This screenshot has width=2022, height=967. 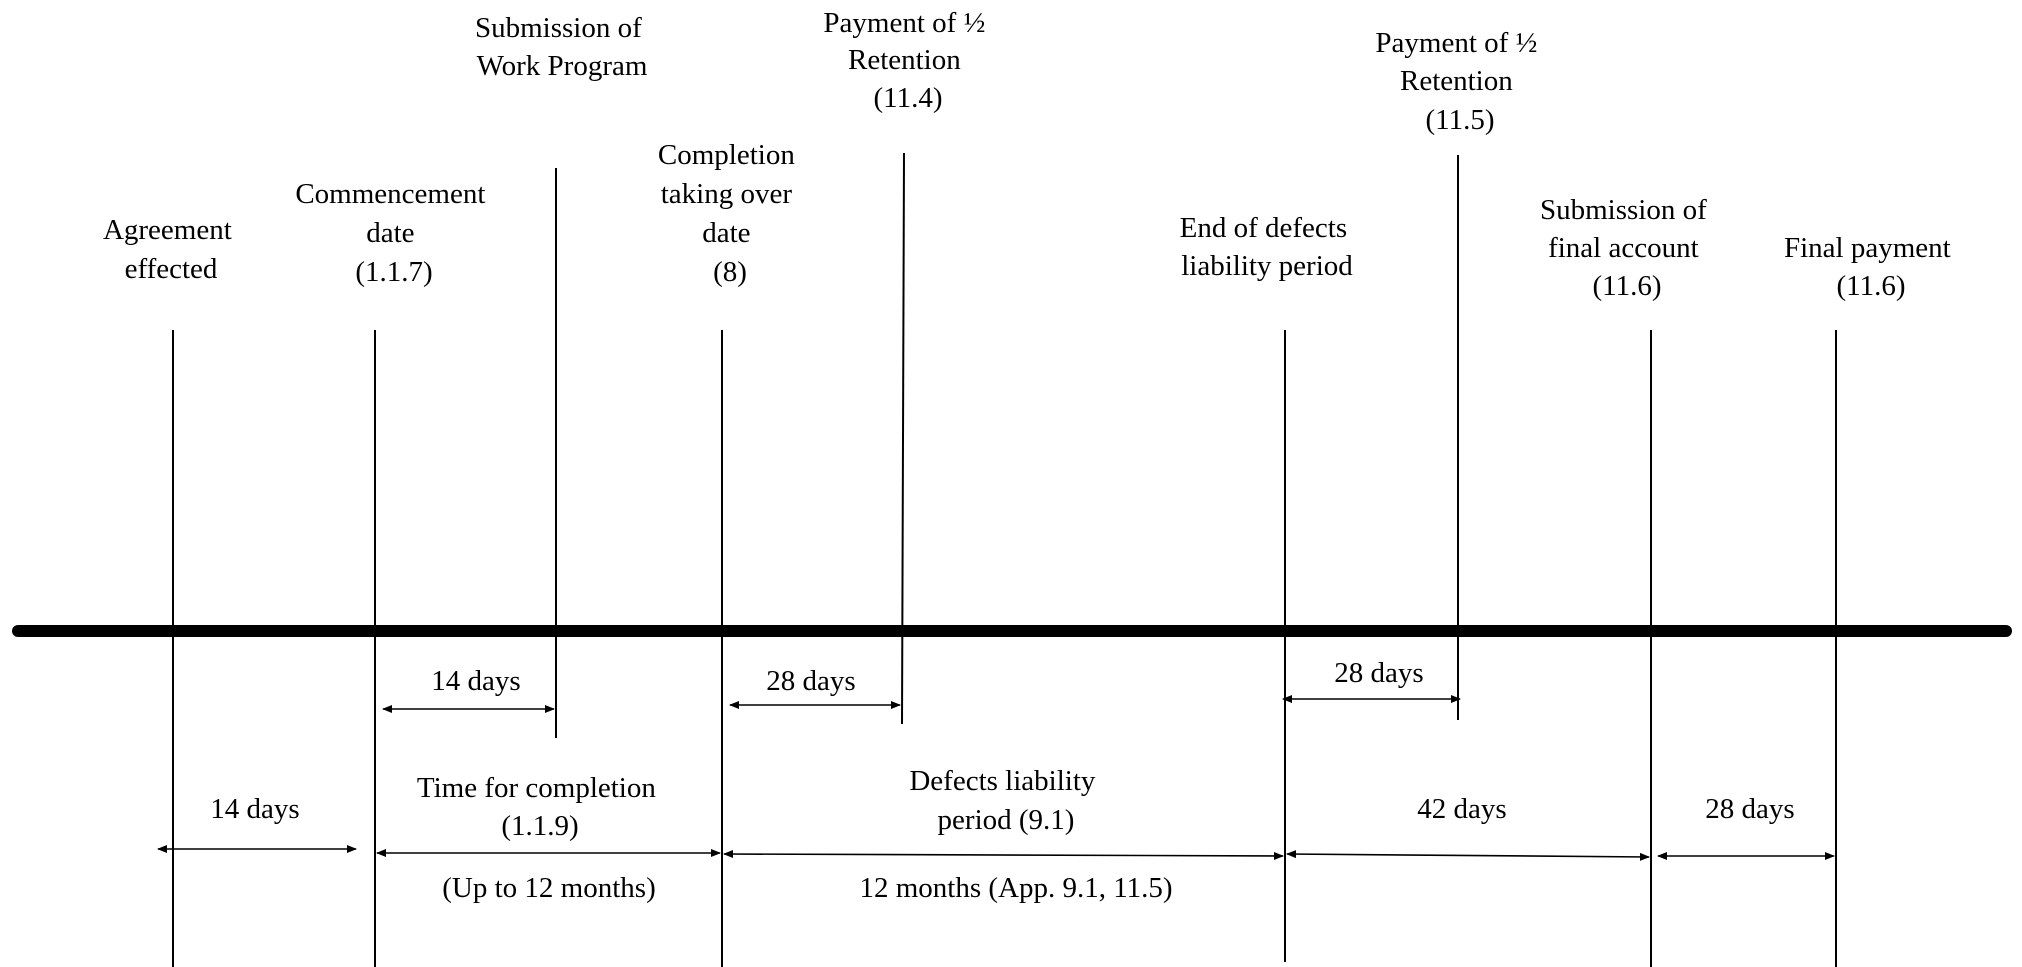 I want to click on time-for-completion-note: (Up to 12 months), so click(x=548, y=888).